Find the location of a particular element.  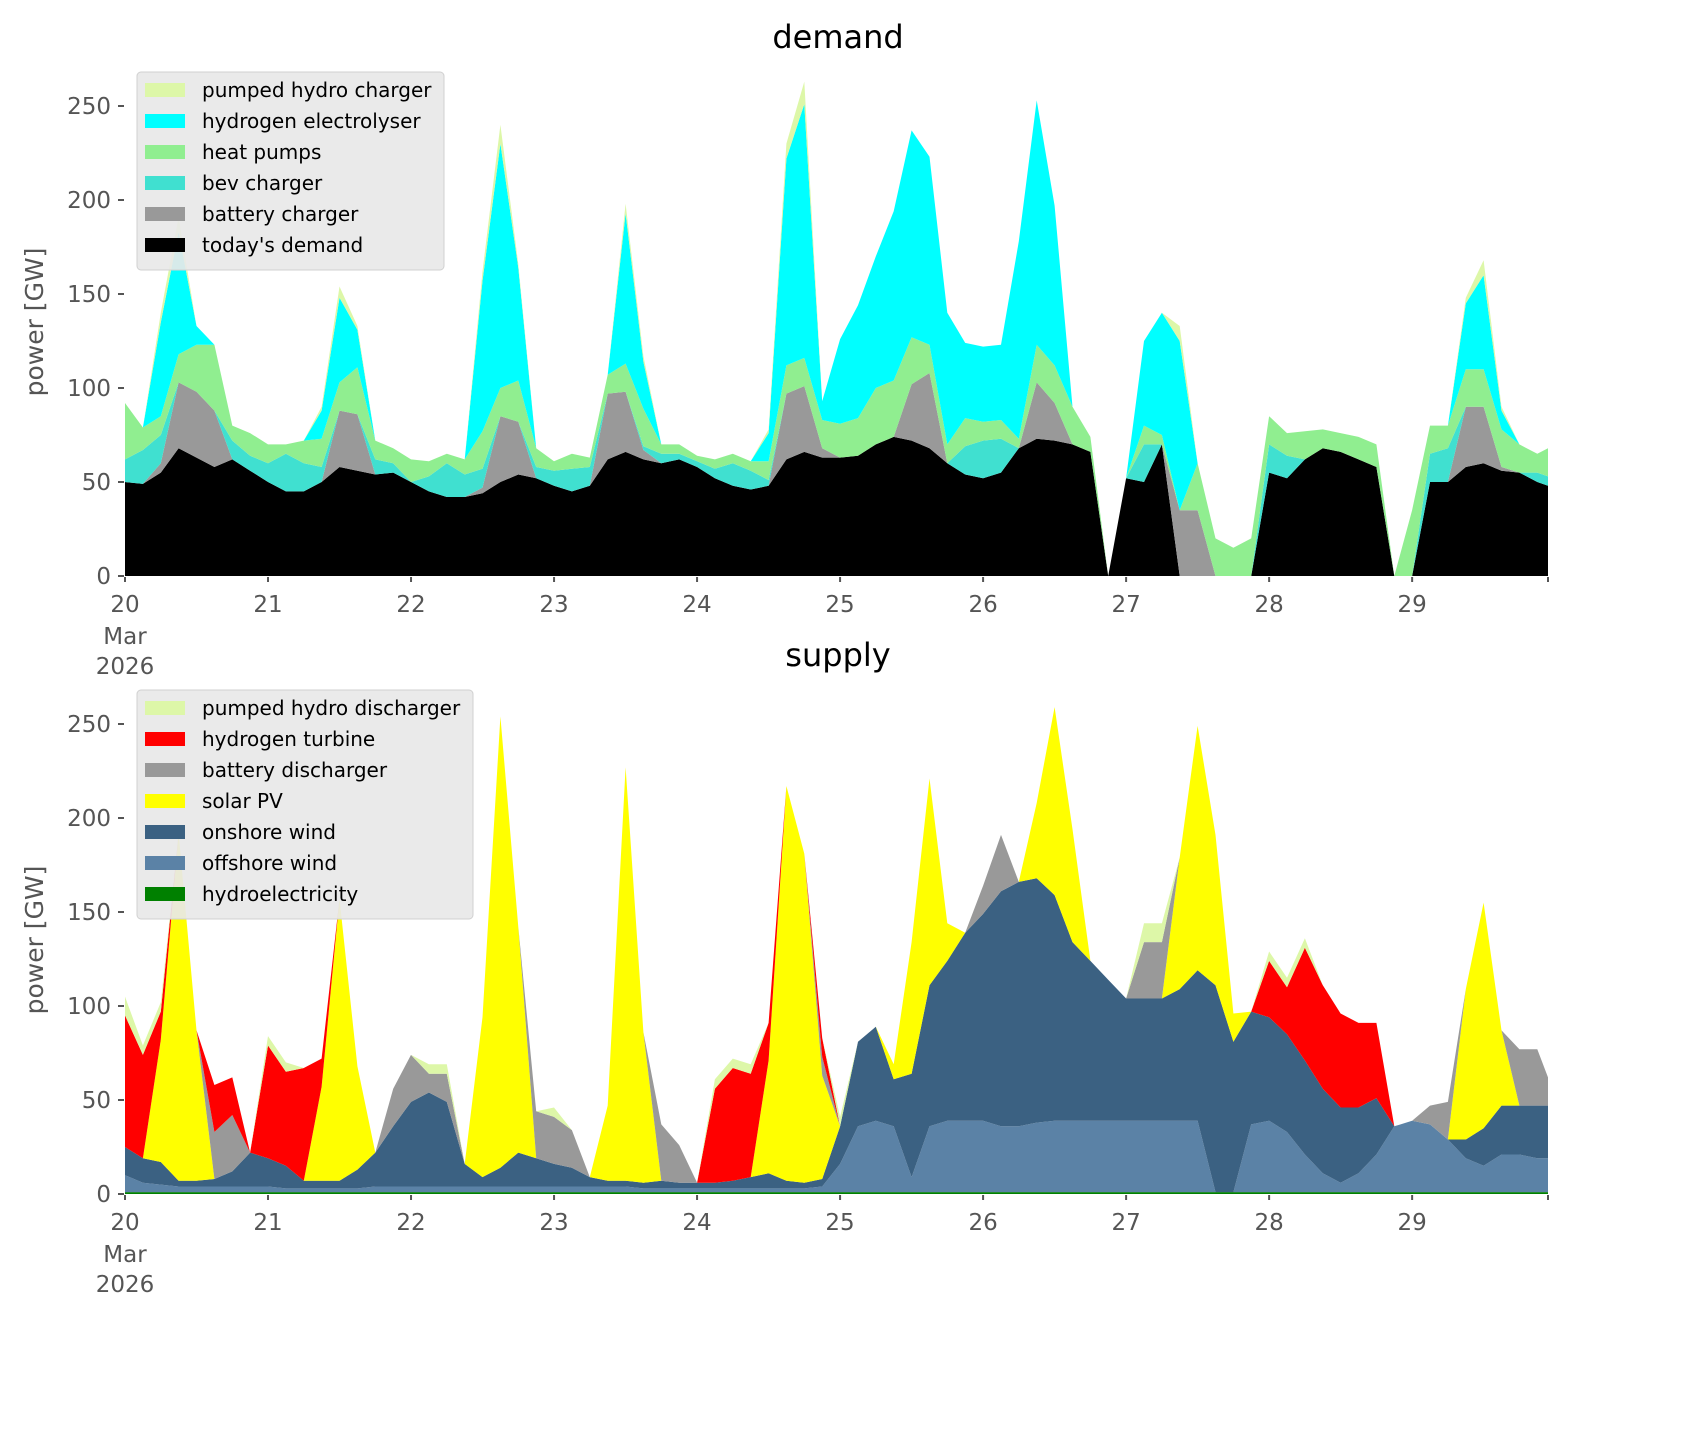

legend-item: onshore wind is located at coordinates (240, 832).